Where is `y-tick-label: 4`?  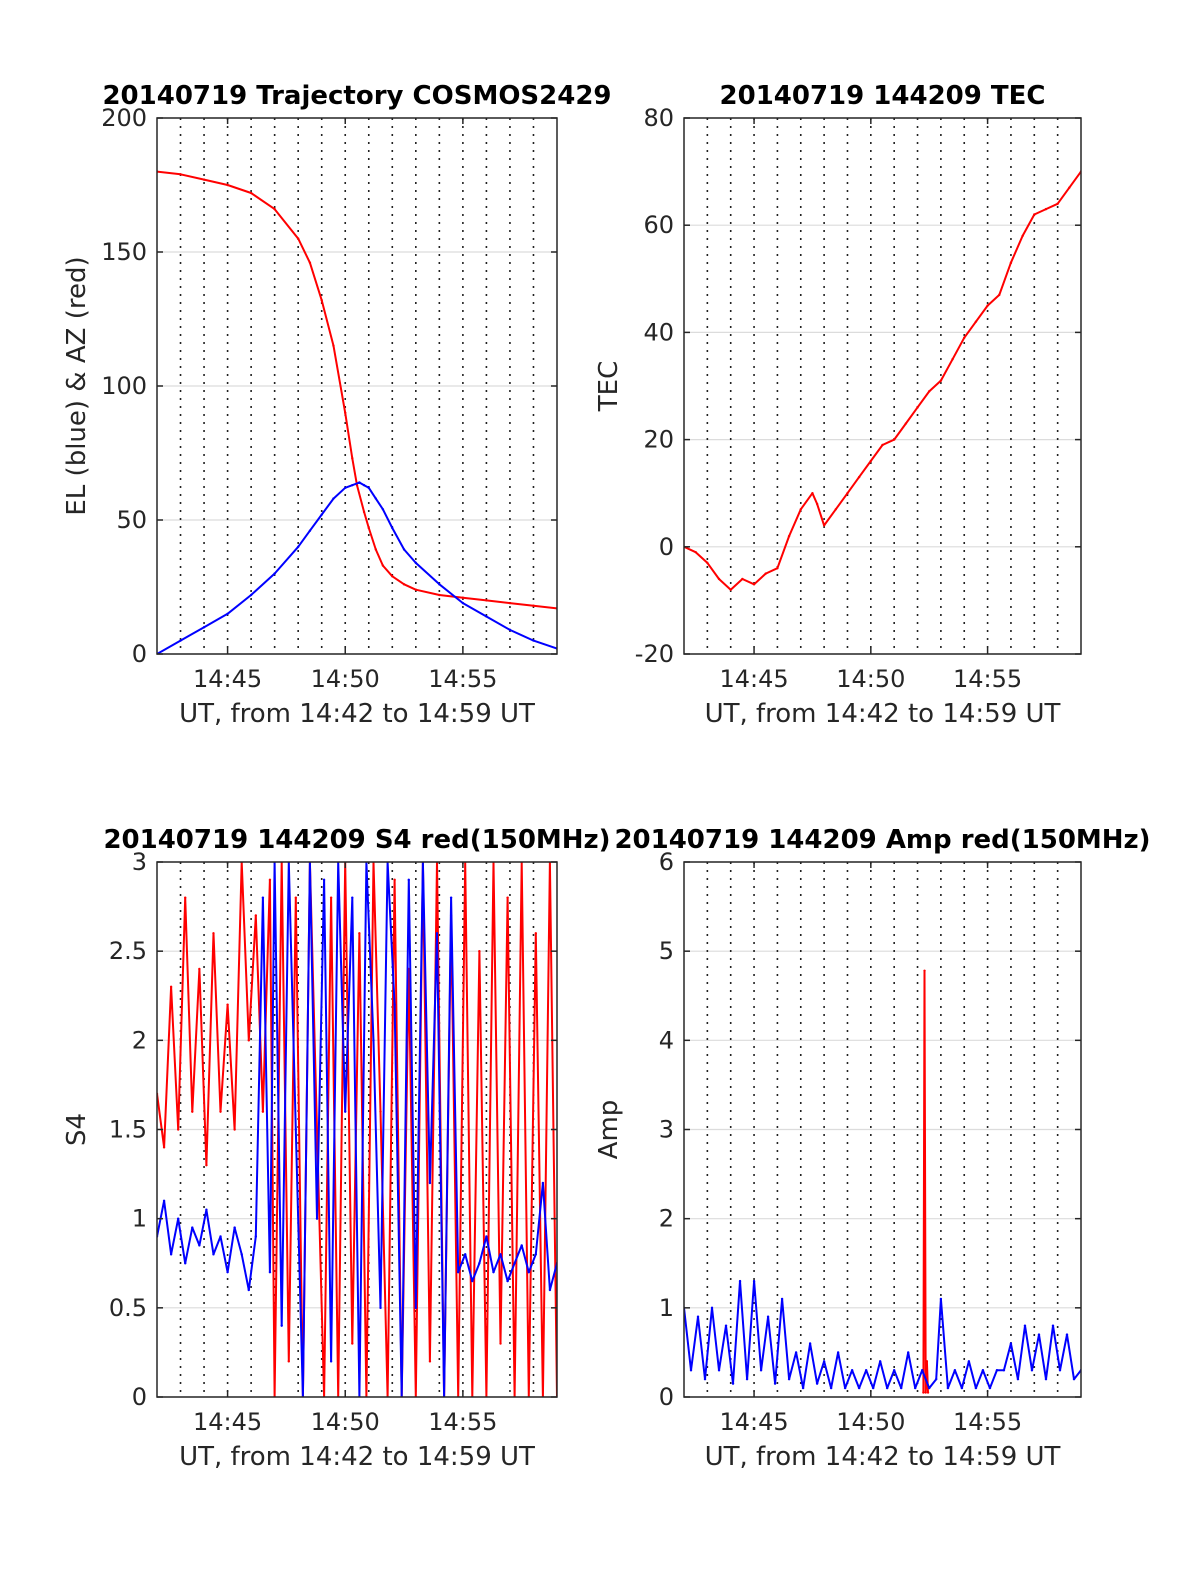 y-tick-label: 4 is located at coordinates (666, 1040).